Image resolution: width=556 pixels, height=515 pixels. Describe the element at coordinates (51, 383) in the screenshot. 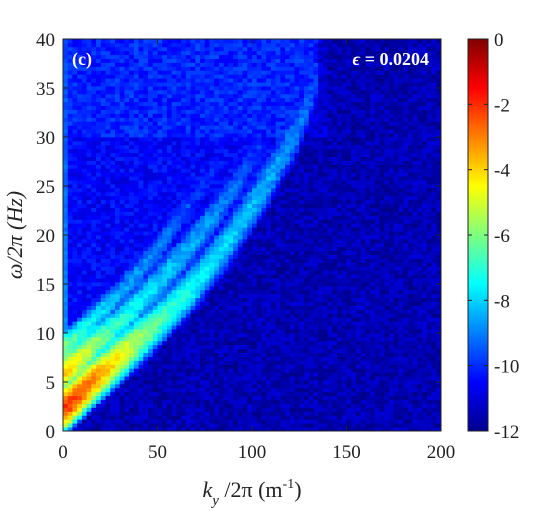

I see `y-tick-label: 5` at that location.